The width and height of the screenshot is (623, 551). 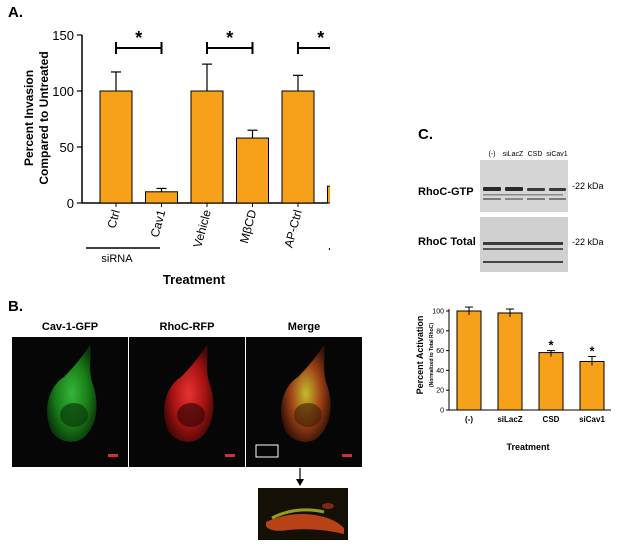 What do you see at coordinates (425, 134) in the screenshot?
I see `panel-c-letter: C.` at bounding box center [425, 134].